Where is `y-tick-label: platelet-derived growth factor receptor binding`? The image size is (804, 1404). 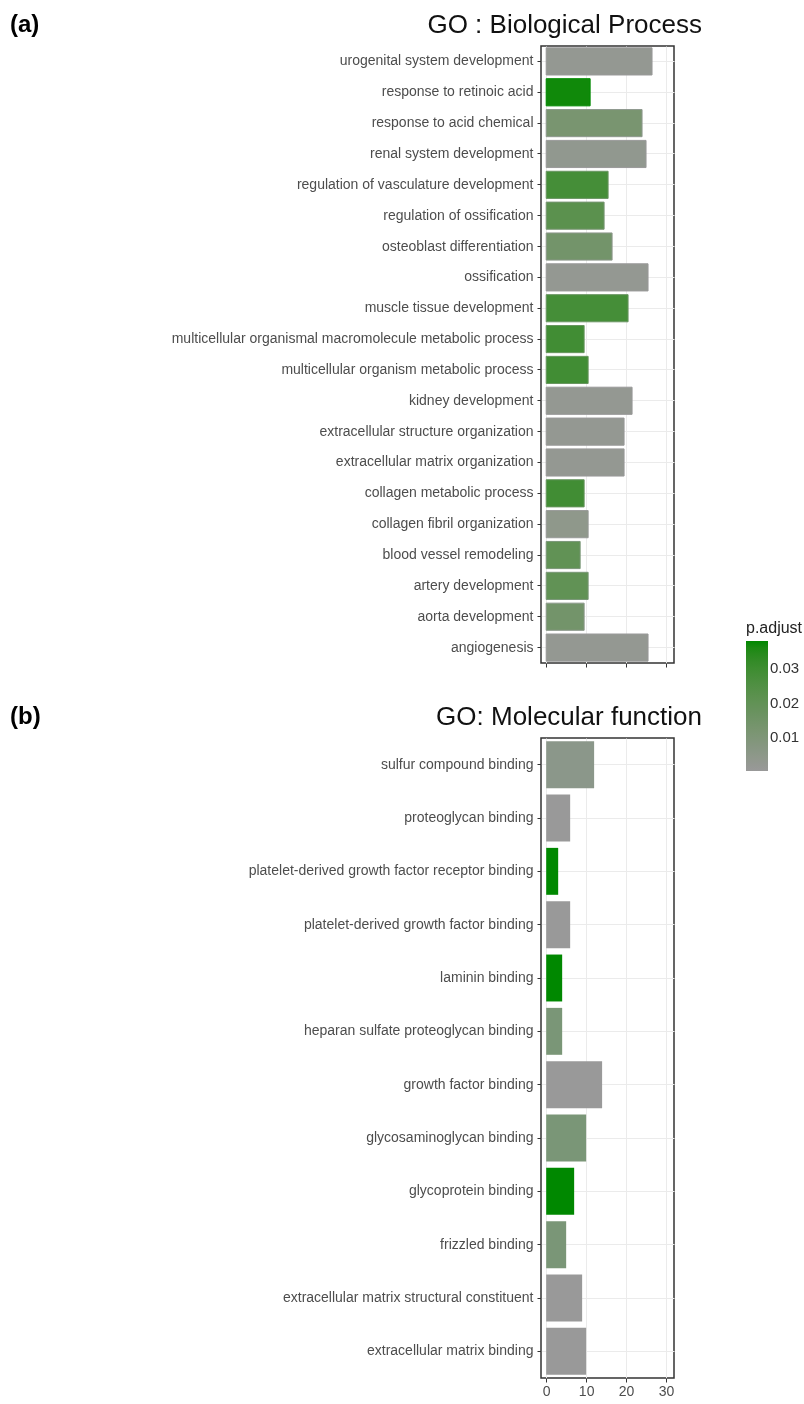
y-tick-label: platelet-derived growth factor receptor binding is located at coordinates (391, 870).